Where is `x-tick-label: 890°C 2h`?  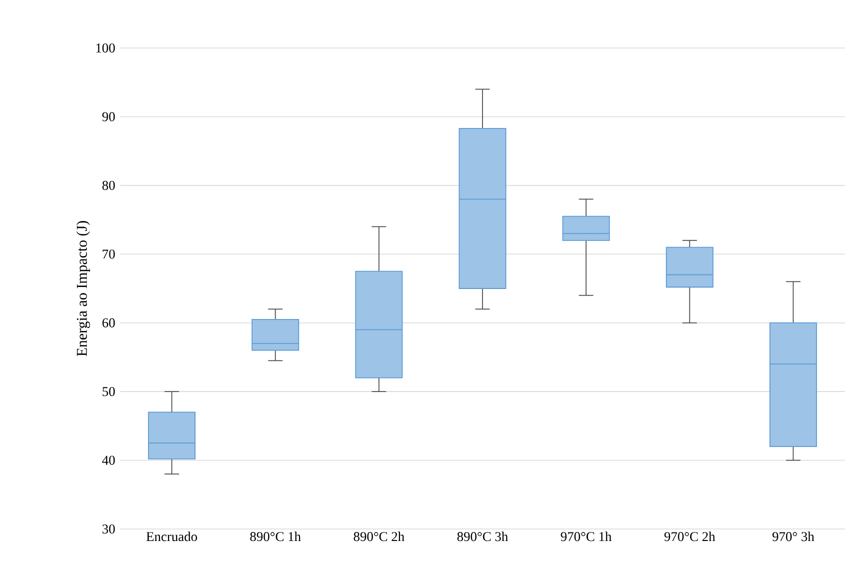 x-tick-label: 890°C 2h is located at coordinates (379, 537).